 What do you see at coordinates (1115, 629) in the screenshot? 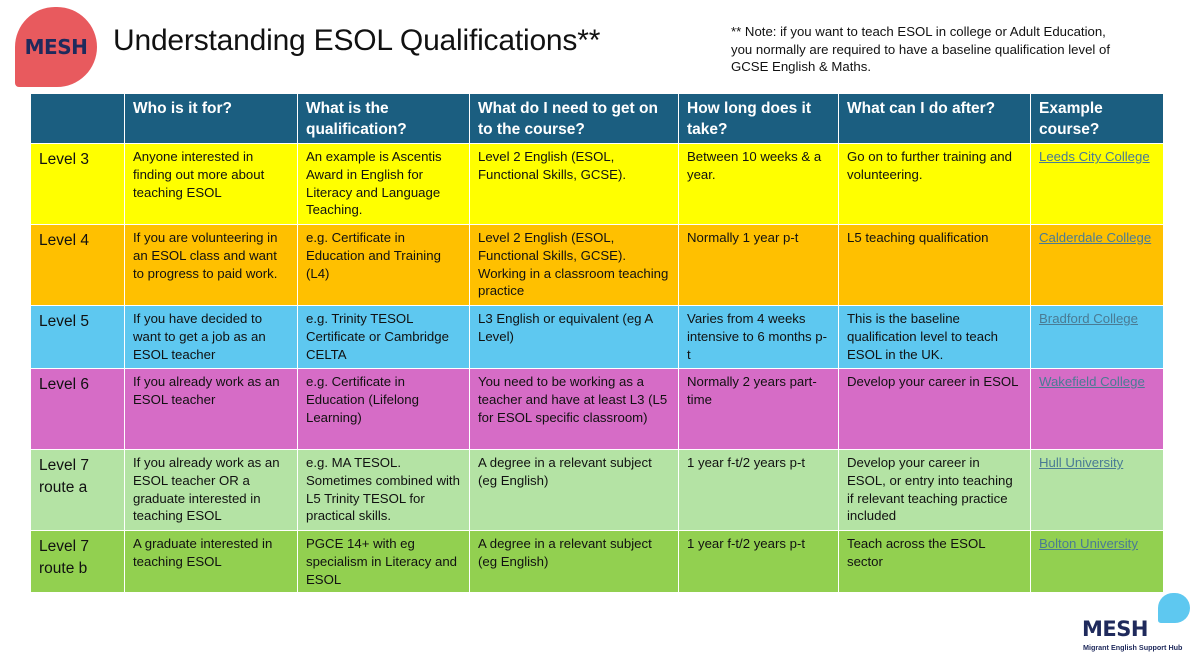
I see `footer-logo-text: MESH` at bounding box center [1115, 629].